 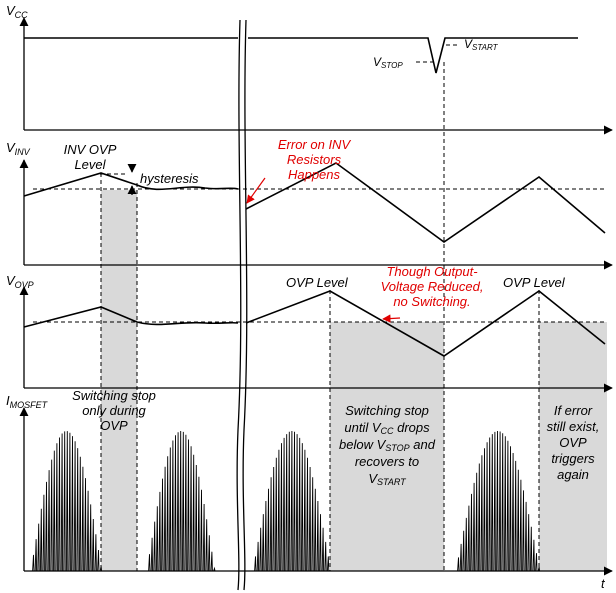 I want to click on shade-ovp-first, so click(x=119, y=380).